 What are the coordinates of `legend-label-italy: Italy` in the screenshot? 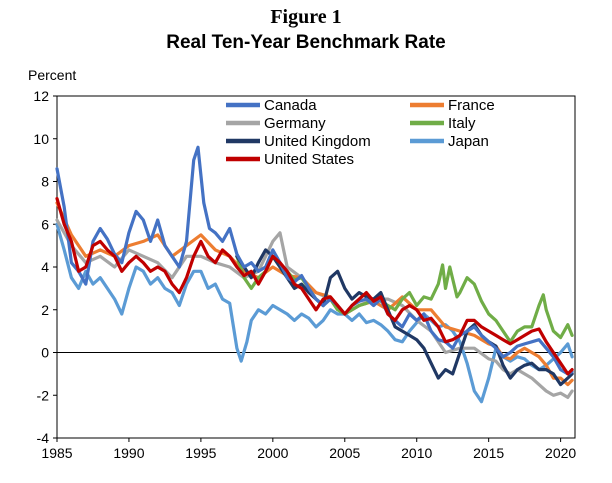 It's located at (462, 123).